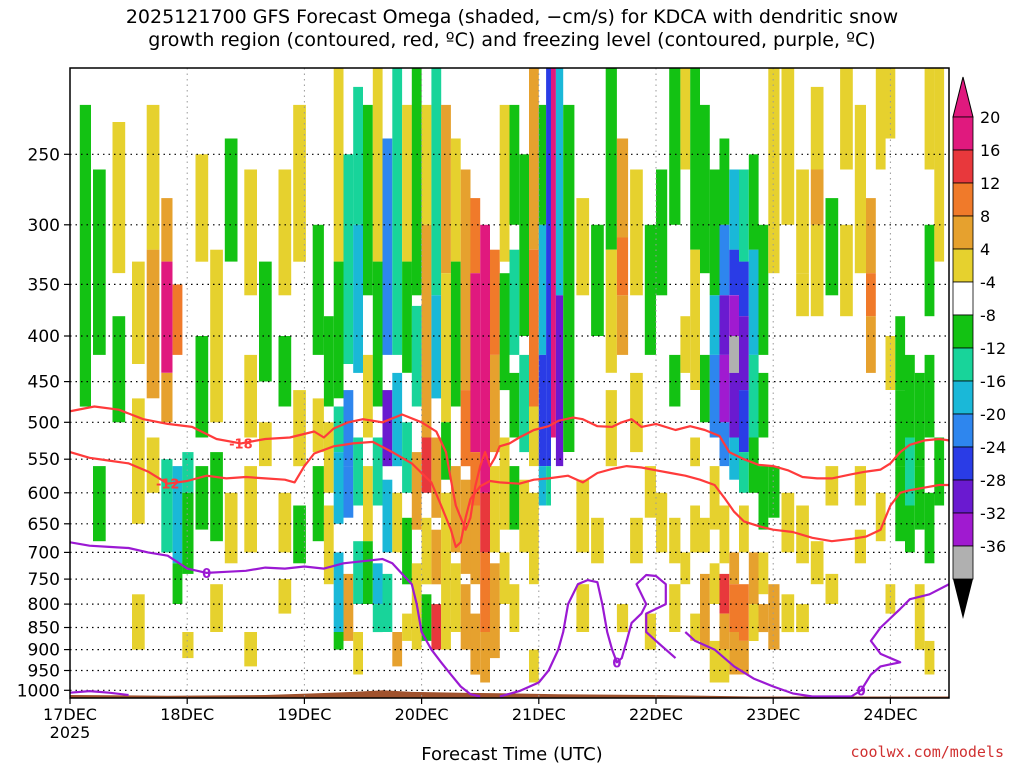 This screenshot has height=768, width=1024. I want to click on y-tick-label: 350, so click(44, 285).